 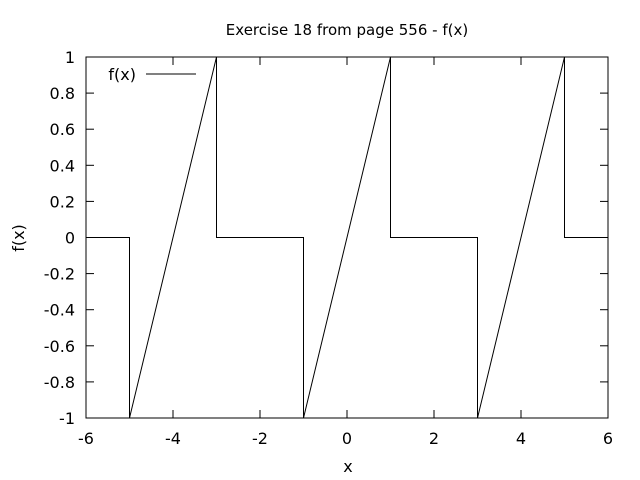 What do you see at coordinates (70, 57) in the screenshot?
I see `y-tick-label: 1` at bounding box center [70, 57].